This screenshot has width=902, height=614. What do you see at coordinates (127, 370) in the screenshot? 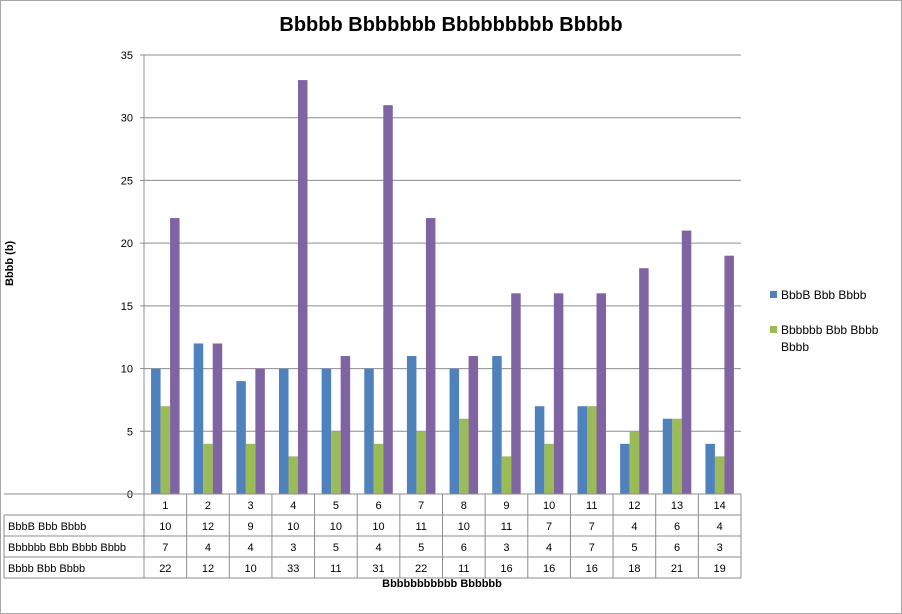
I see `y-tick-label: 10` at bounding box center [127, 370].